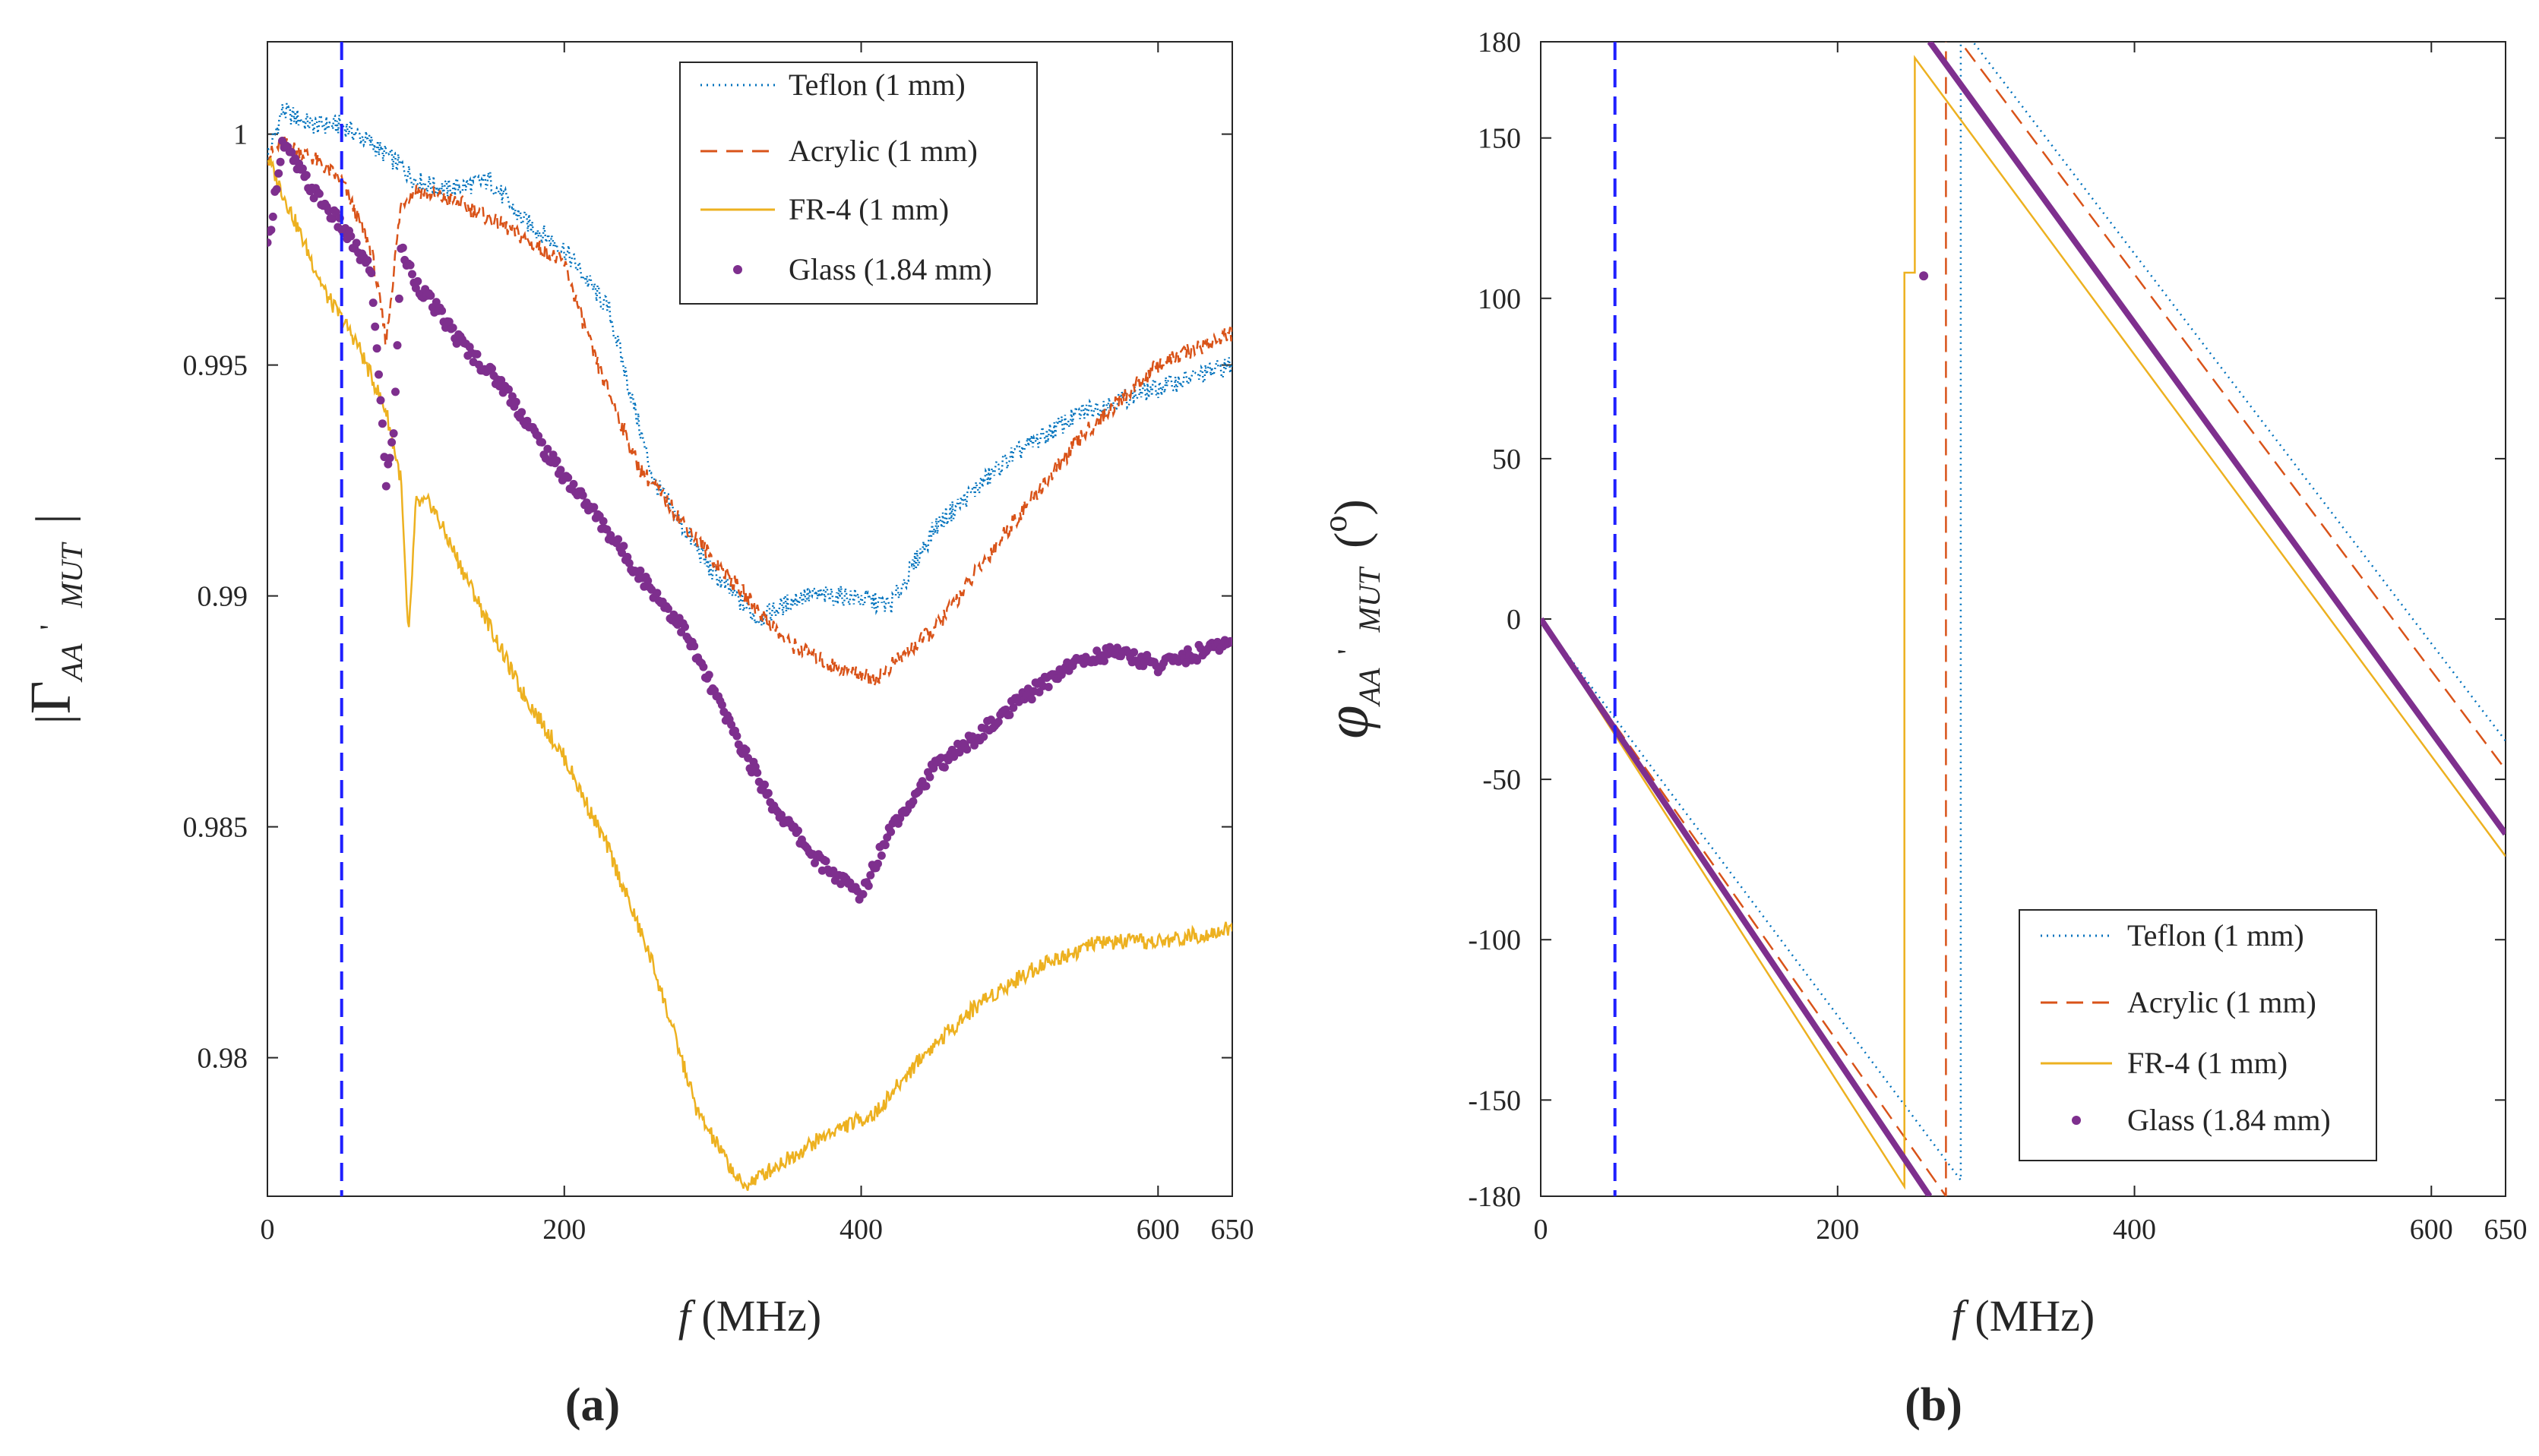 This screenshot has height=1456, width=2539. What do you see at coordinates (215, 366) in the screenshot?
I see `y-tick-label: 0.995` at bounding box center [215, 366].